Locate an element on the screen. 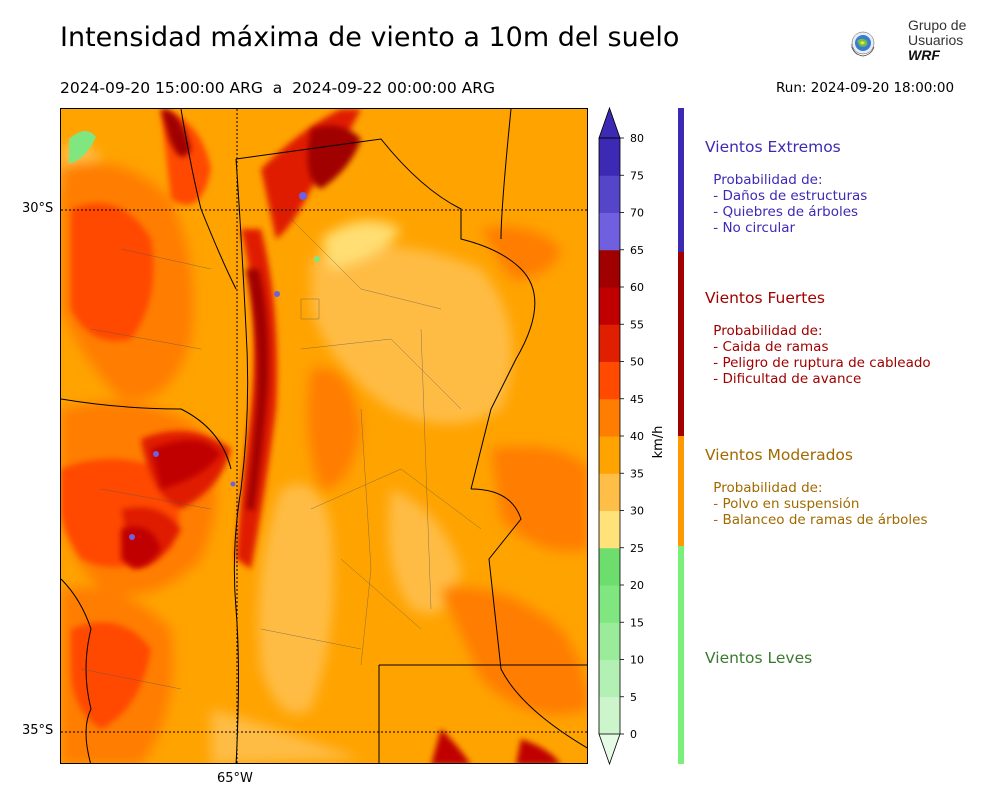  colorbar-tick-label: 65 is located at coordinates (637, 250).